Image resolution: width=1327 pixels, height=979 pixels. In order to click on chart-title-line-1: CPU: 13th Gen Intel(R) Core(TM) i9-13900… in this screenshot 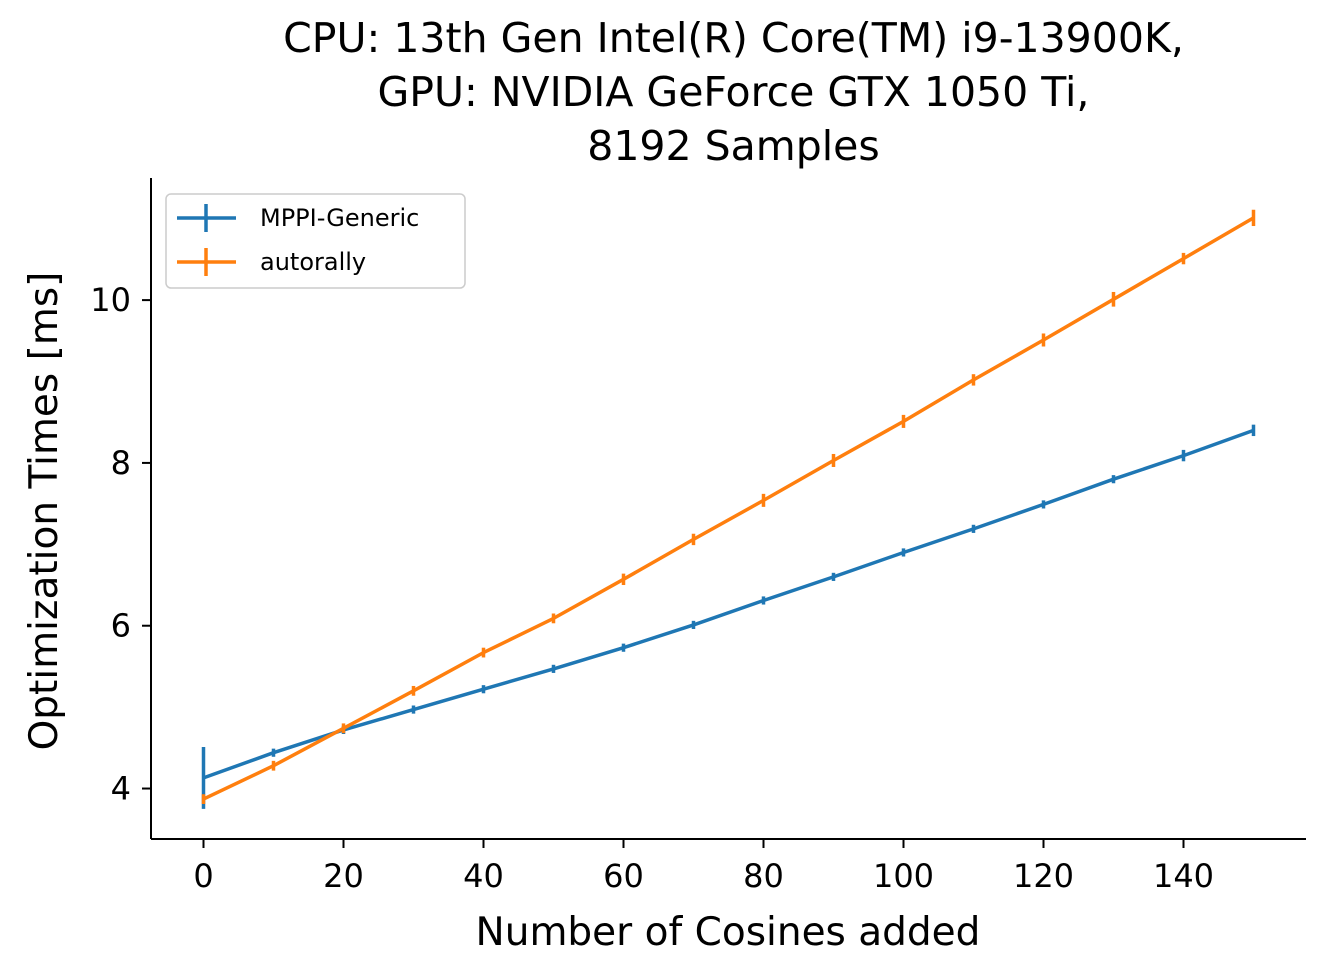, I will do `click(733, 38)`.